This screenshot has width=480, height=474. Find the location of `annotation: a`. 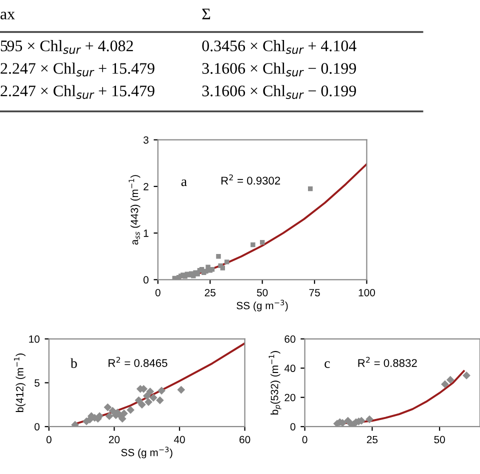

annotation: a is located at coordinates (184, 182).